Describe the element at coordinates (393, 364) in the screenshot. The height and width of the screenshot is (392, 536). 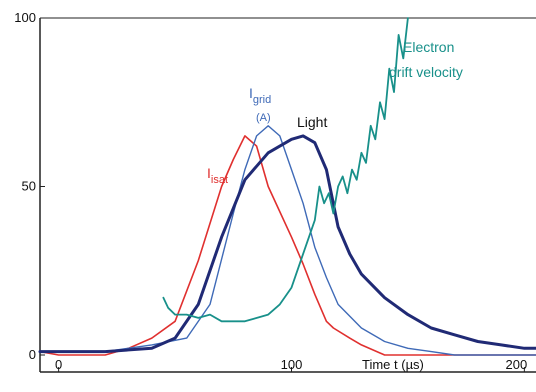
I see `x-axis-label: Time t (µs)` at that location.